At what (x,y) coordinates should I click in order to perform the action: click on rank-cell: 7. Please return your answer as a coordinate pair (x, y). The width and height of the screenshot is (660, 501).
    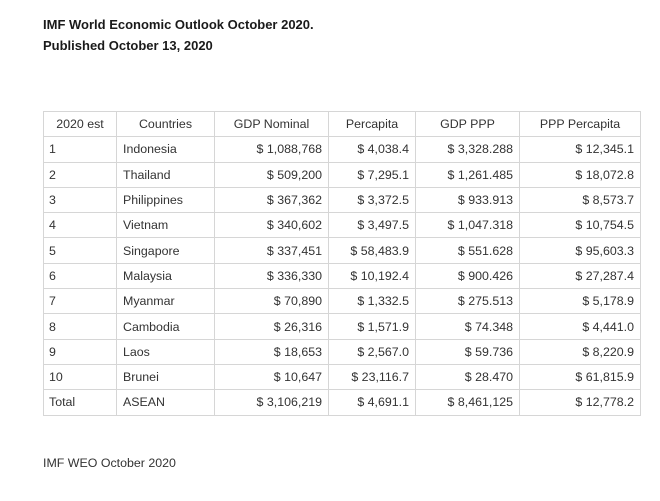
    Looking at the image, I should click on (80, 301).